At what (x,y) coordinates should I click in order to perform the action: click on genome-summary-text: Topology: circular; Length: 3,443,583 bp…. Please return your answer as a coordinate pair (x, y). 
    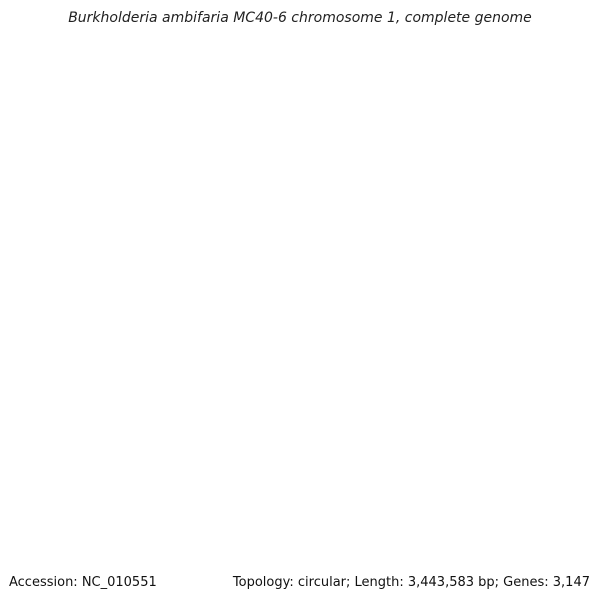
    Looking at the image, I should click on (409, 582).